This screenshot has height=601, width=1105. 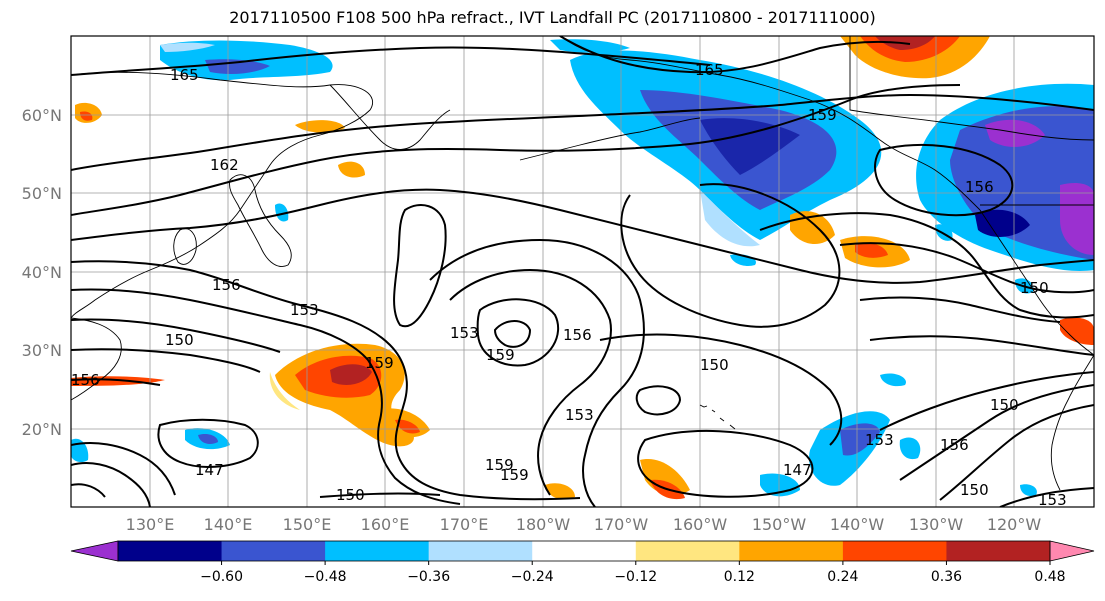 What do you see at coordinates (779, 524) in the screenshot?
I see `lon-label: 150°W` at bounding box center [779, 524].